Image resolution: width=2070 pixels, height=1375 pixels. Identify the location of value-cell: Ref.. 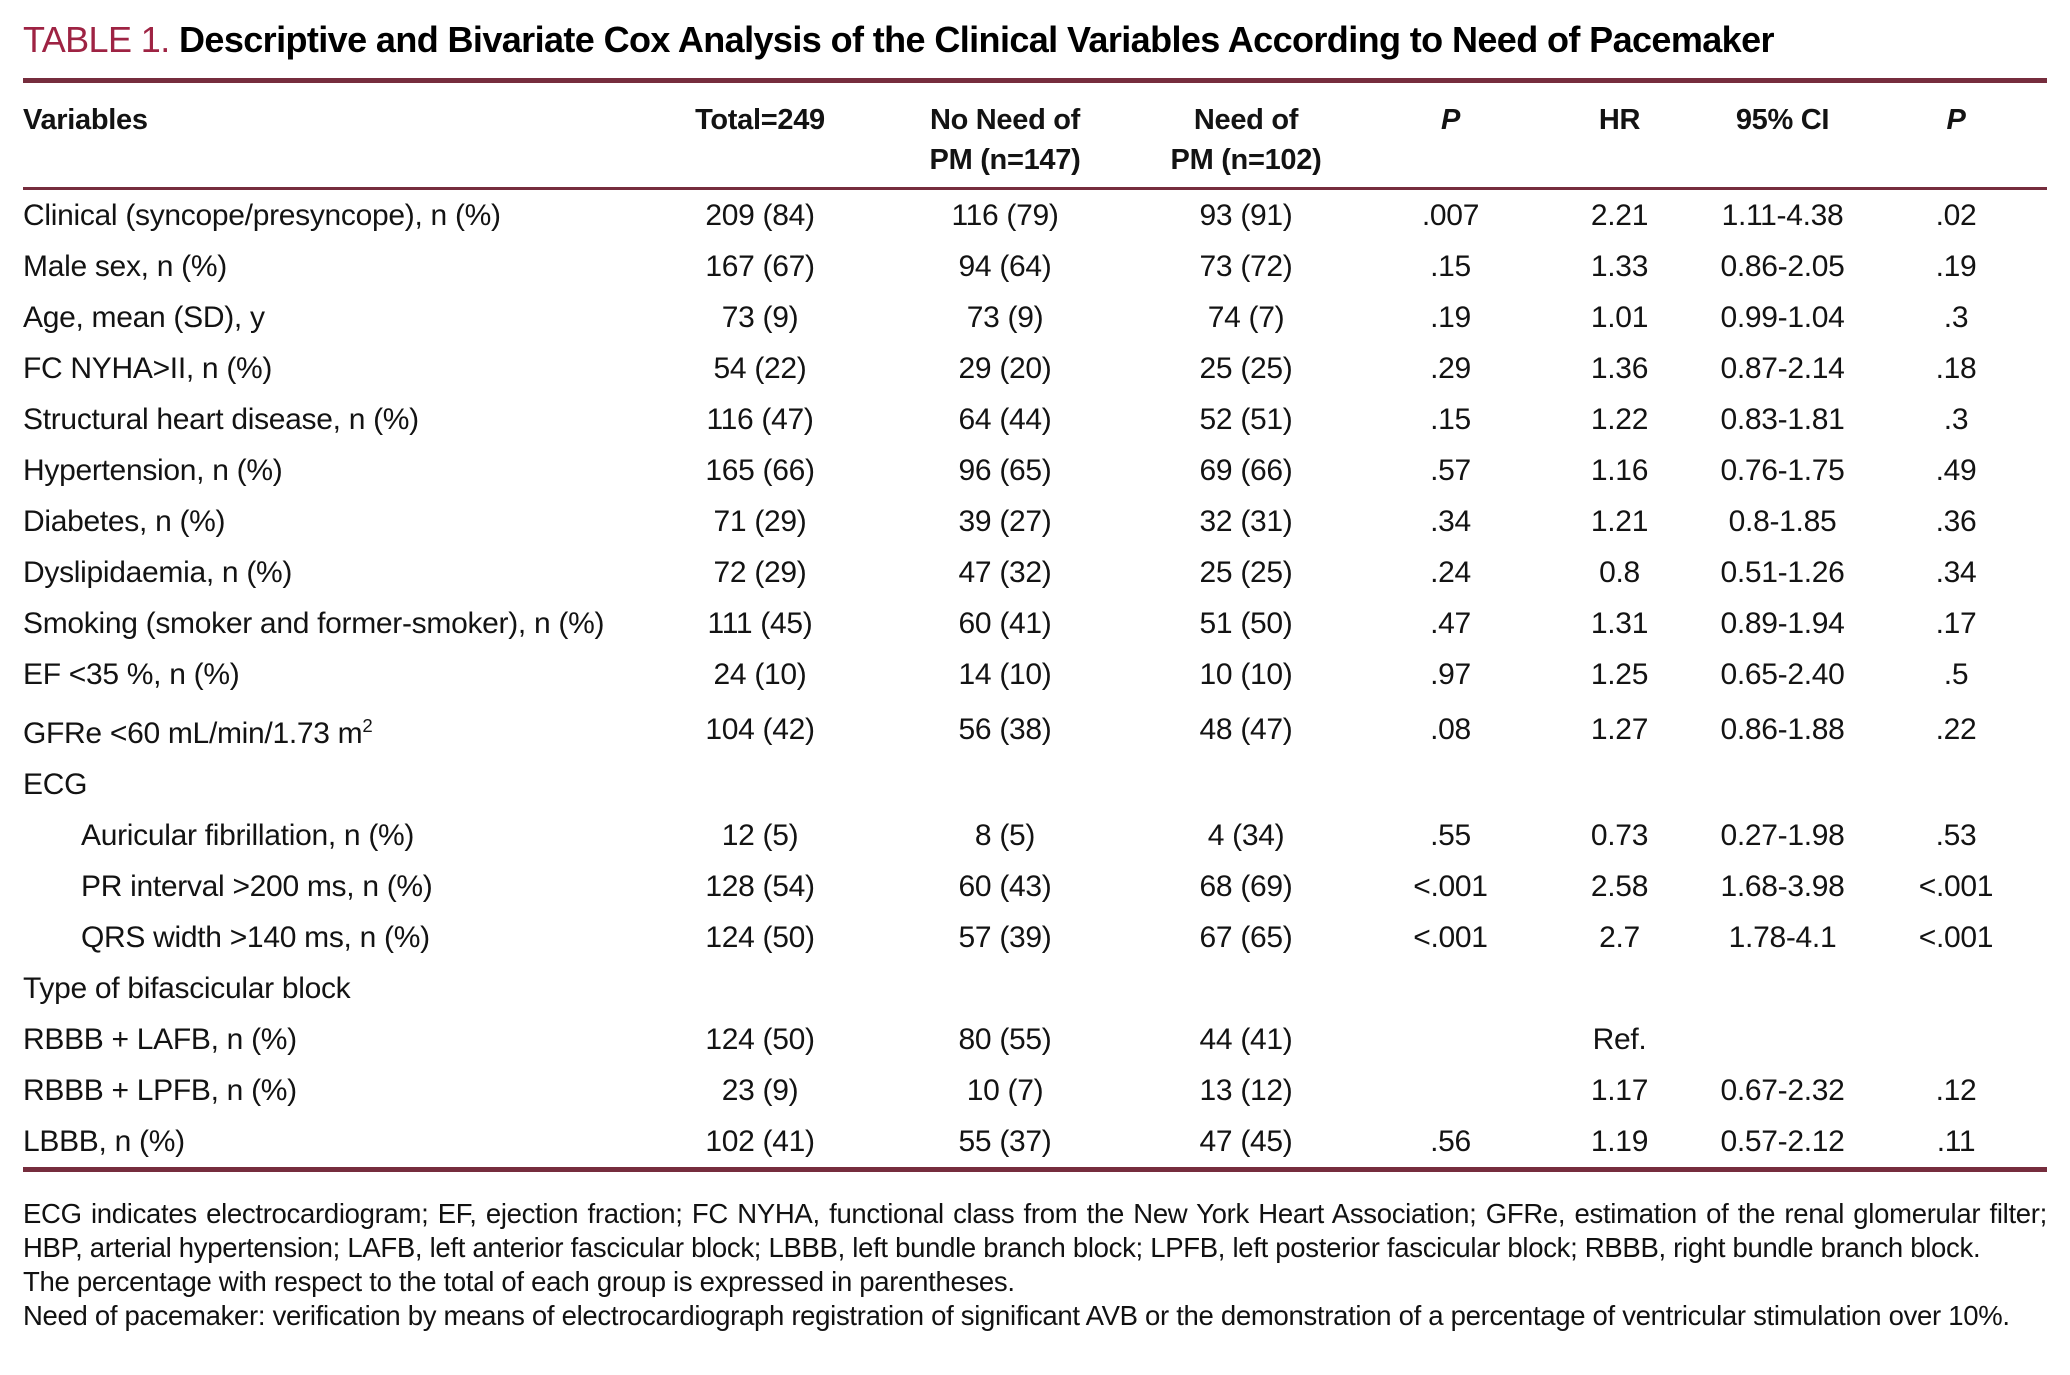
(1619, 1039).